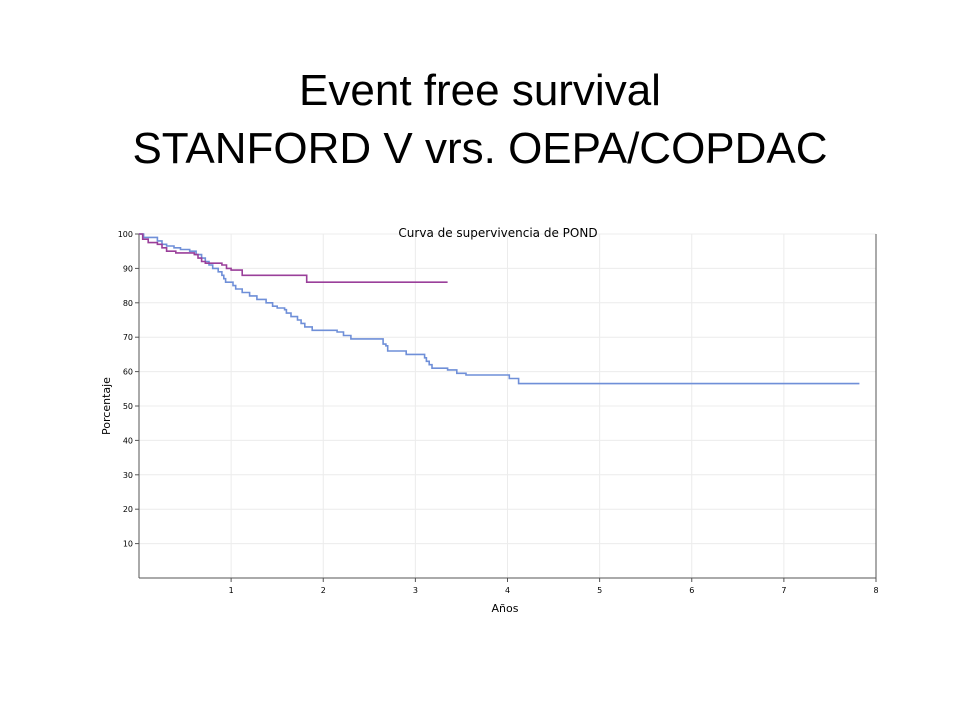 The image size is (960, 720). What do you see at coordinates (128, 268) in the screenshot?
I see `y-tick-label: 90` at bounding box center [128, 268].